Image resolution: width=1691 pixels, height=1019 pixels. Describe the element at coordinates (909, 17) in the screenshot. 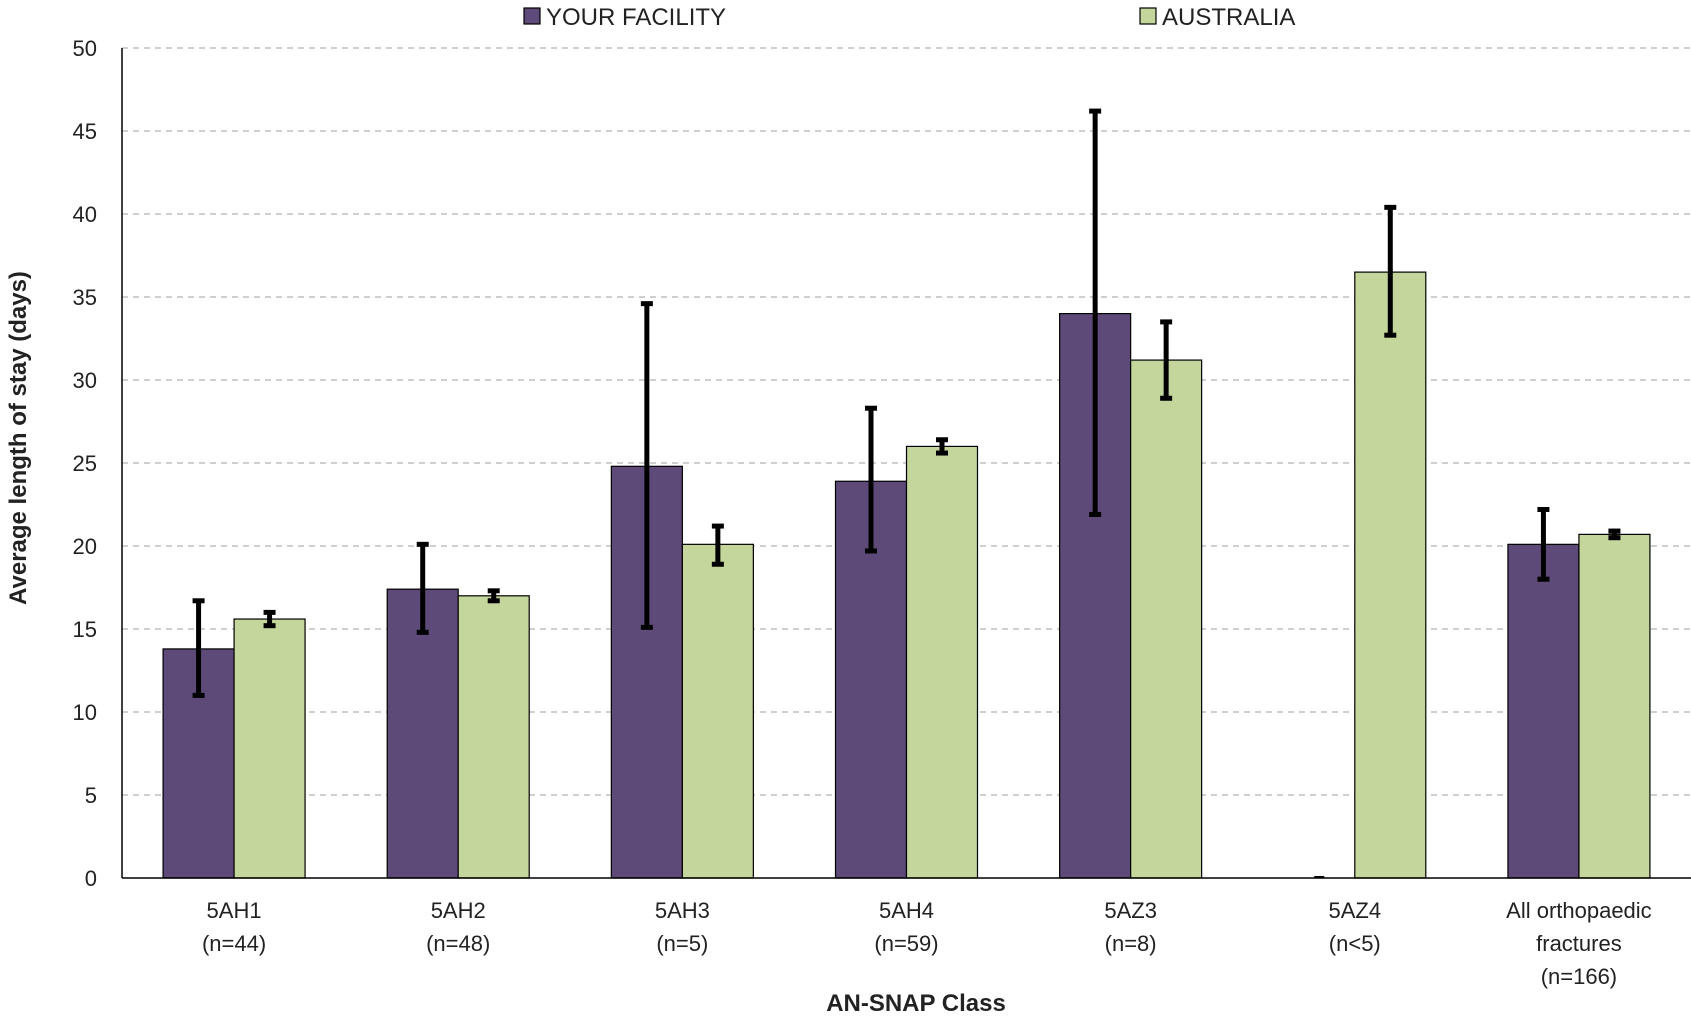

I see `legend: YOUR FACILITY AUSTRALIA` at that location.